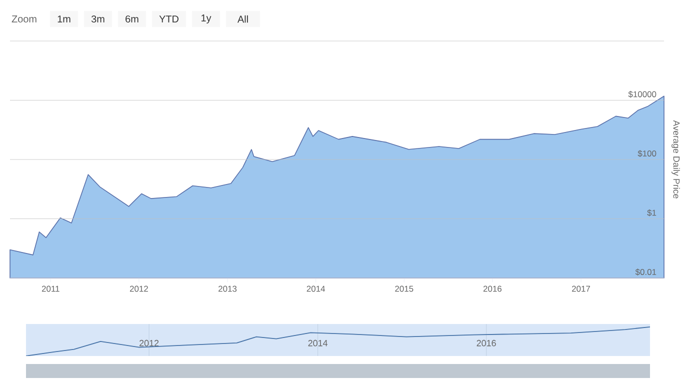 The image size is (695, 391). What do you see at coordinates (97, 19) in the screenshot?
I see `text: 3m` at bounding box center [97, 19].